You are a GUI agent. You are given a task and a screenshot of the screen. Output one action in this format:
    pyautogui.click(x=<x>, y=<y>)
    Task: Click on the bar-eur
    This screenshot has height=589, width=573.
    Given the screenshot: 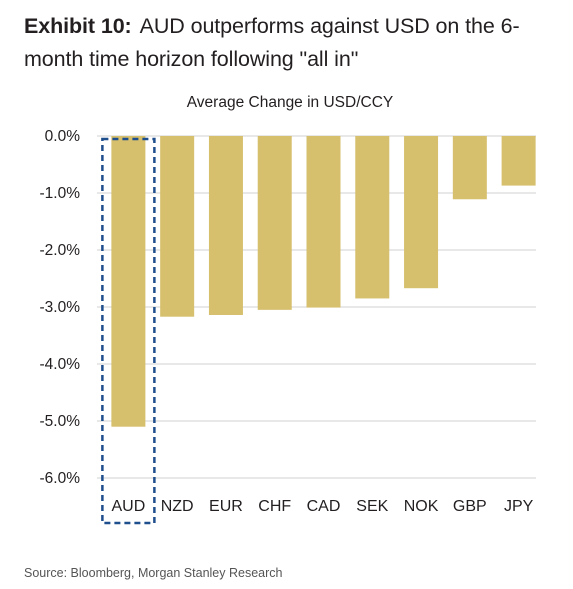 What is the action you would take?
    pyautogui.click(x=225, y=225)
    